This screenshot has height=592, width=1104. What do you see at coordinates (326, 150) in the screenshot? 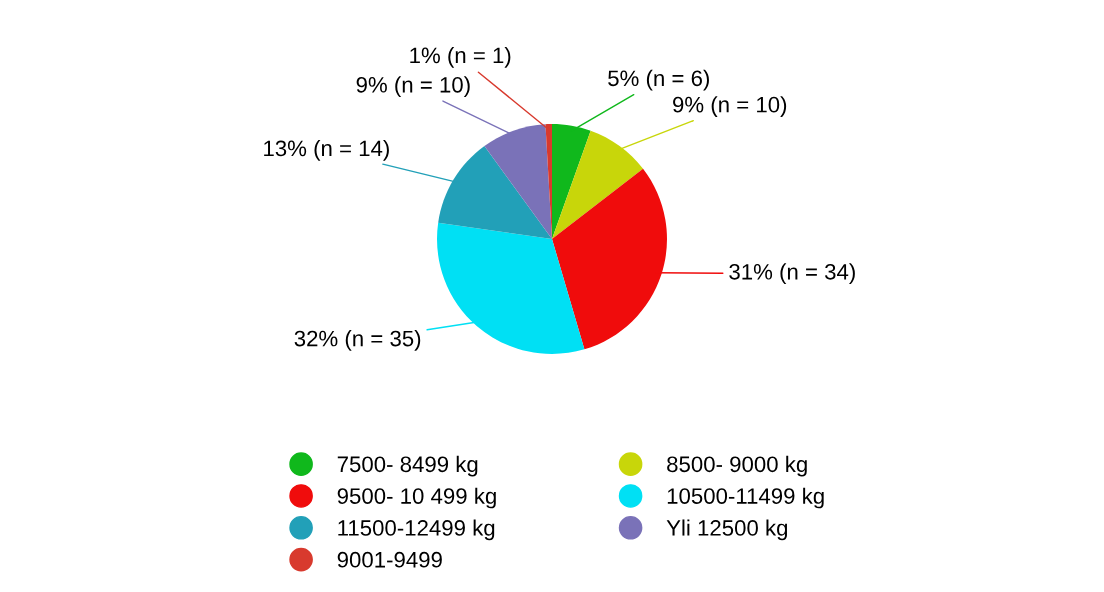
I see `data-label: 13% (n = 14)` at bounding box center [326, 150].